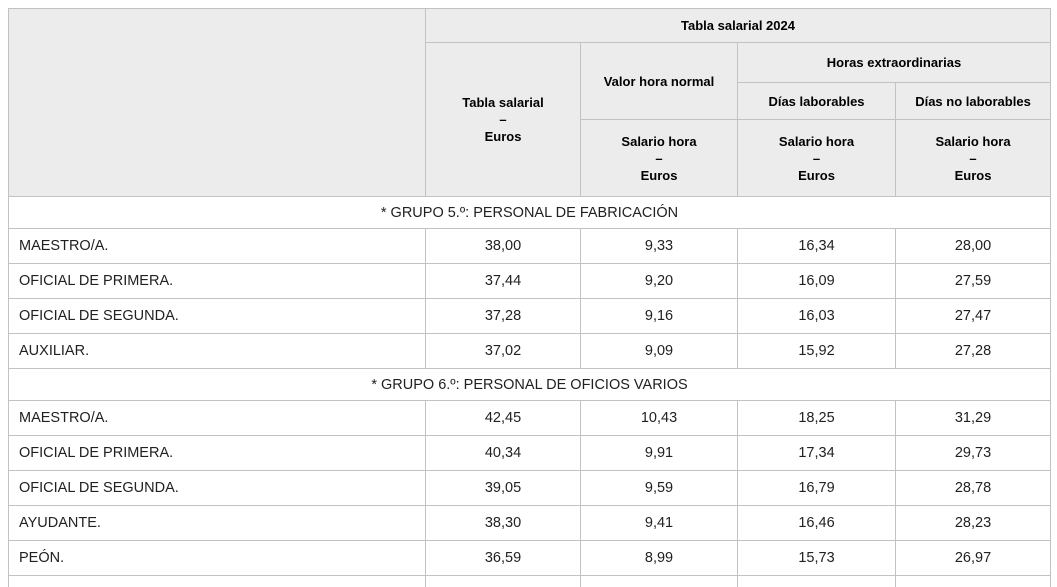 The width and height of the screenshot is (1057, 587). What do you see at coordinates (659, 488) in the screenshot?
I see `value-hora-normal: 9,59` at bounding box center [659, 488].